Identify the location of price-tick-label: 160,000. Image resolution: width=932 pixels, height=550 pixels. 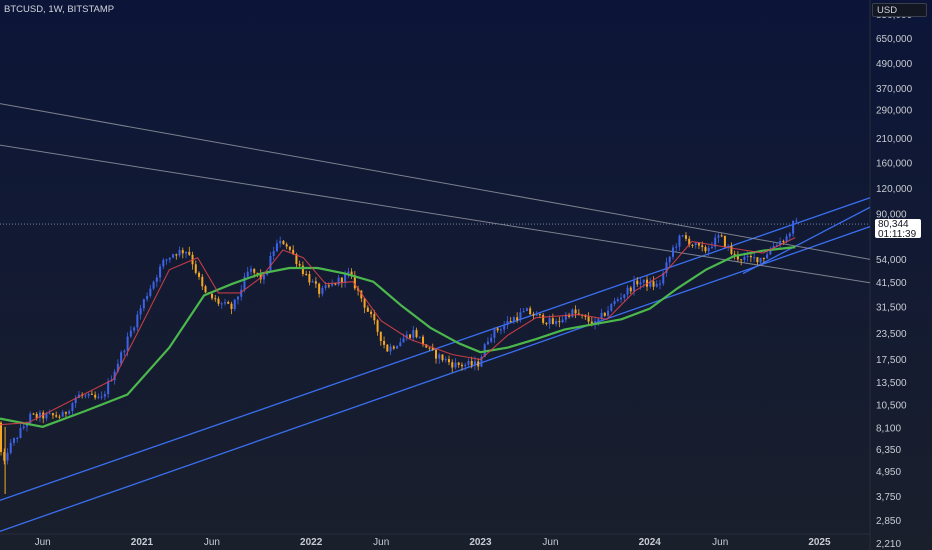
(894, 163).